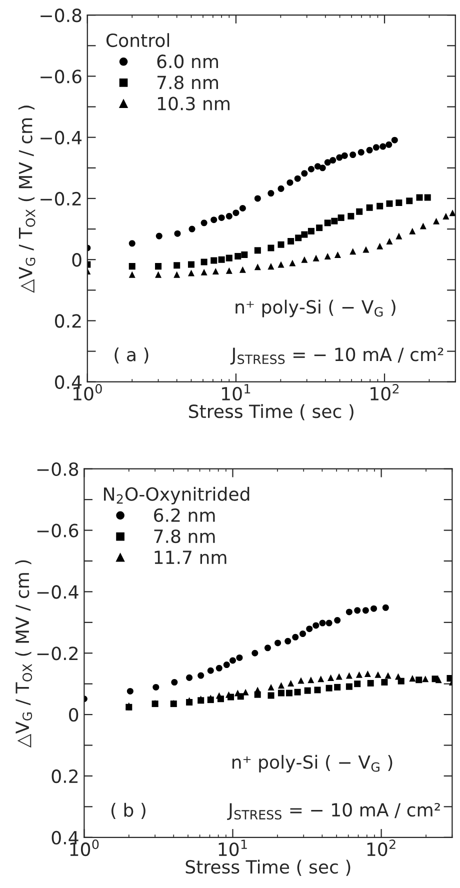 The image size is (460, 888). I want to click on legend-label: 10.3 nm, so click(194, 103).